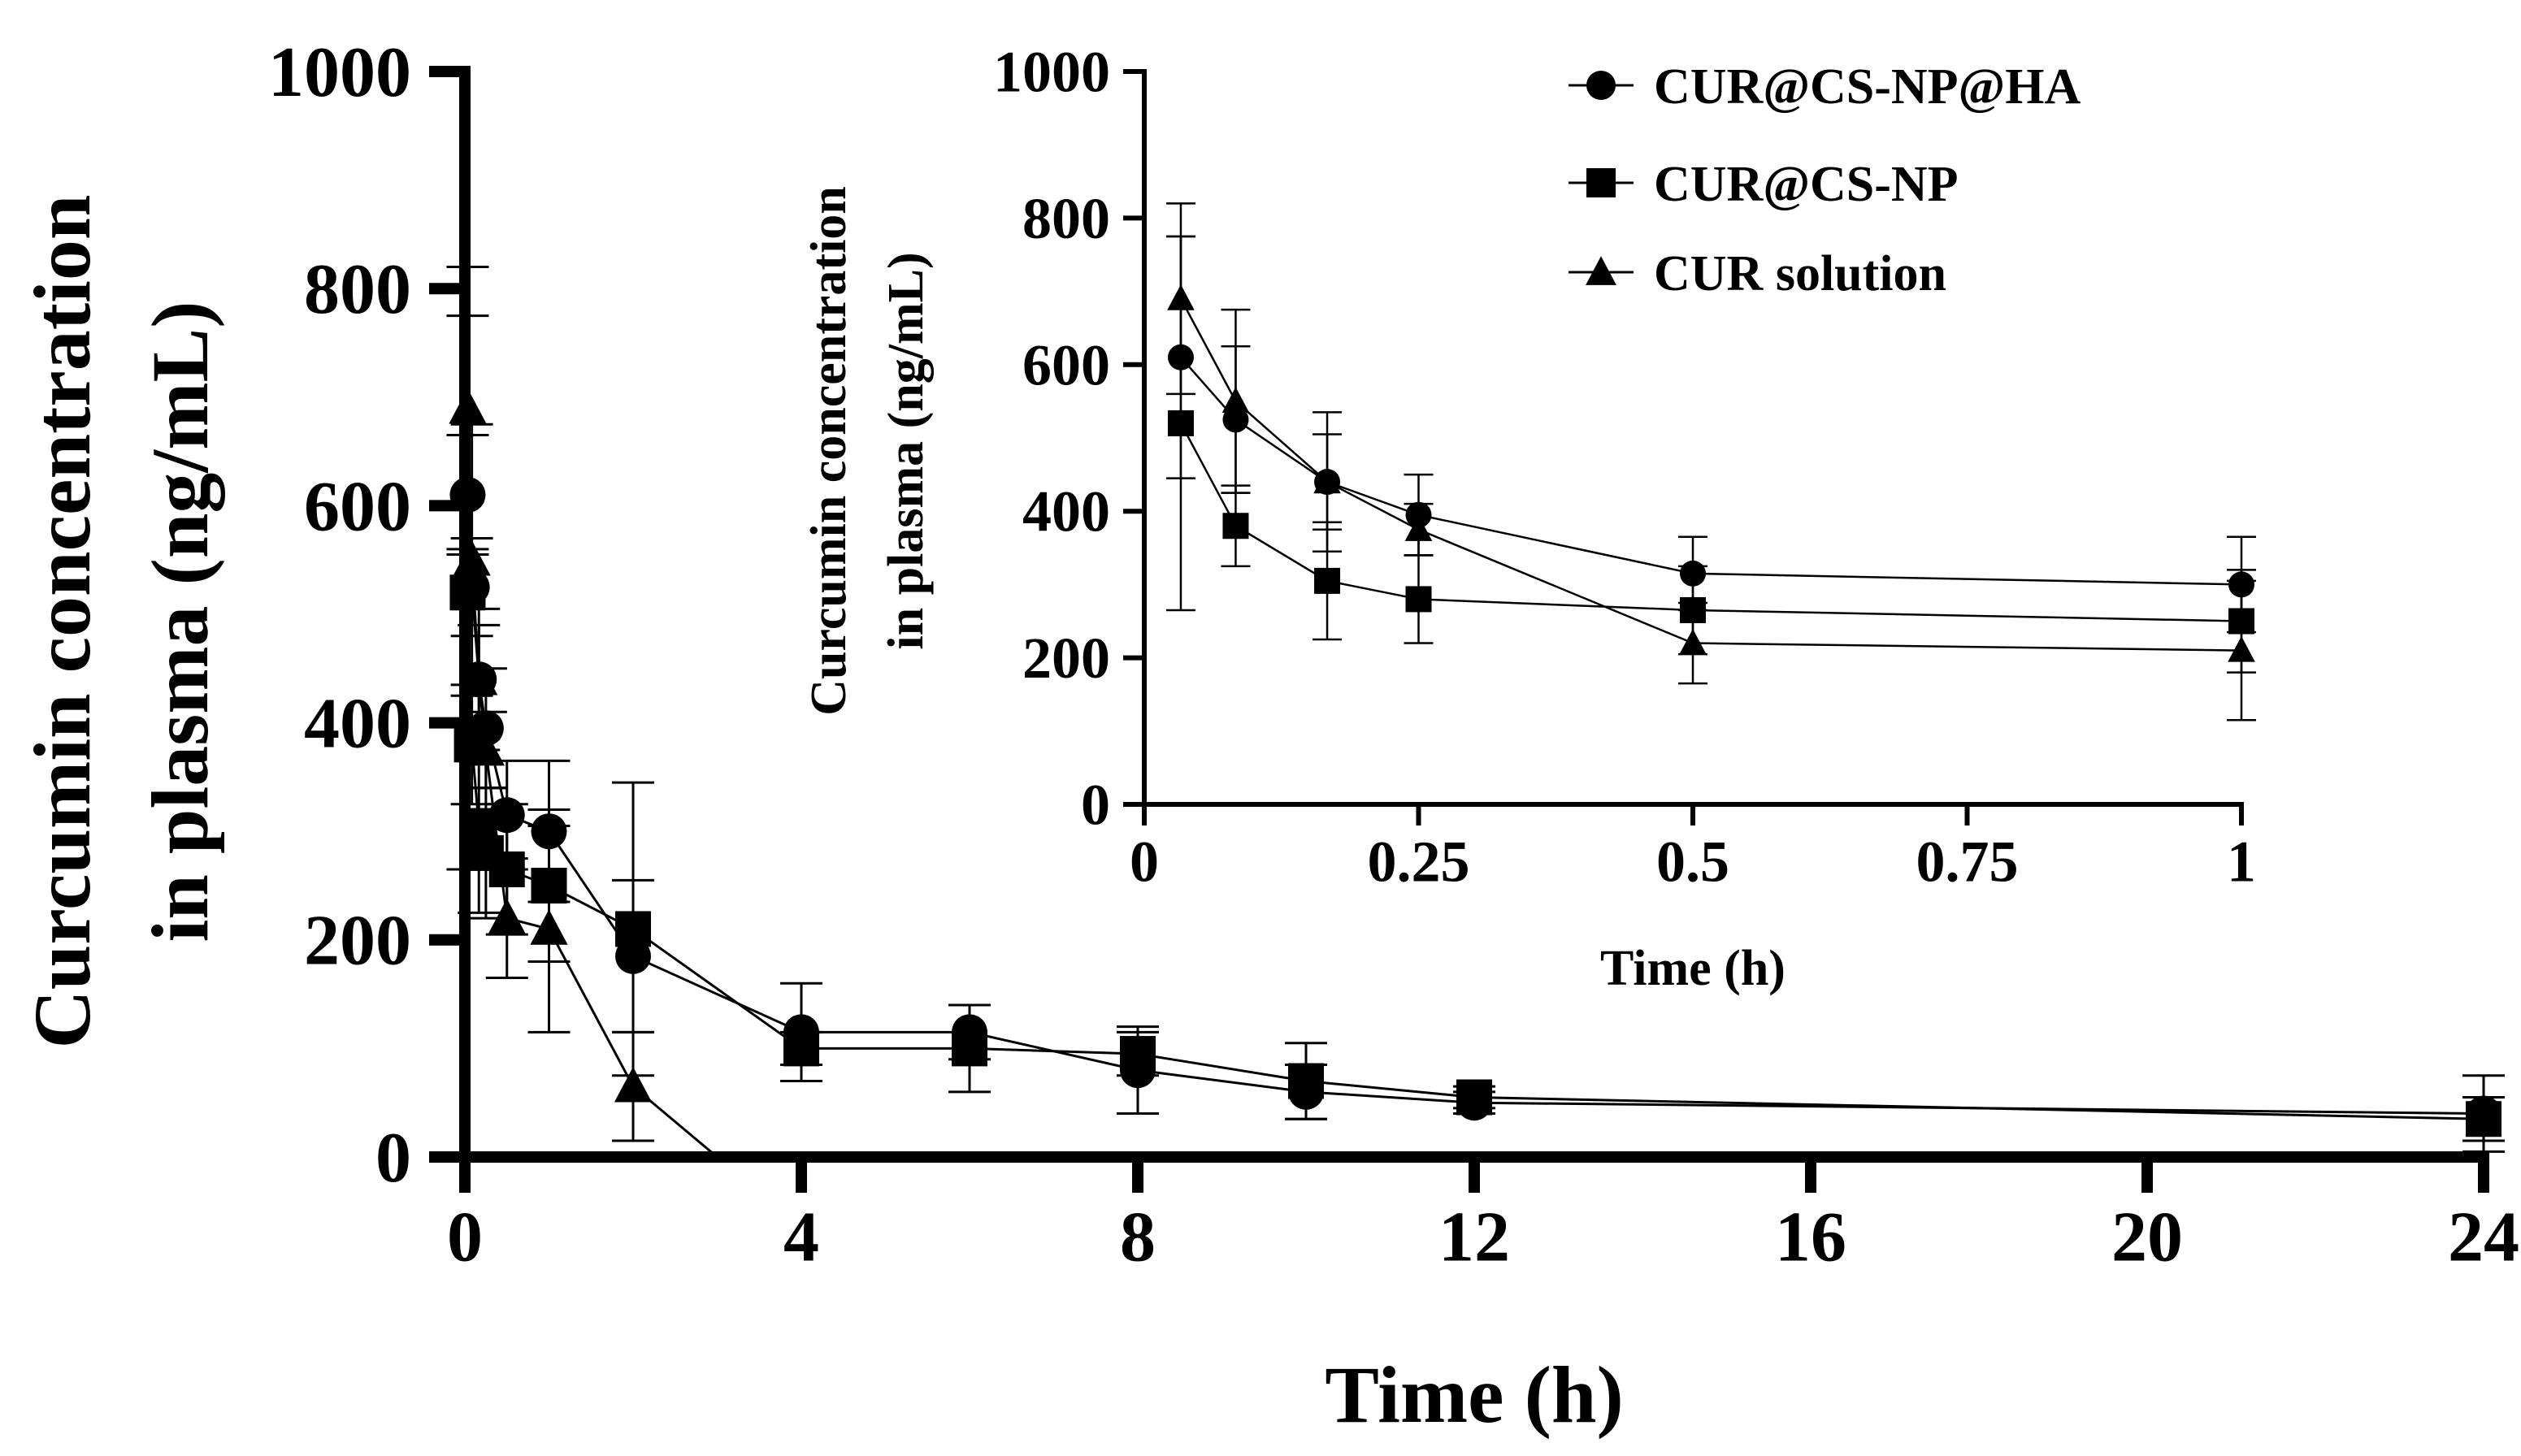  Describe the element at coordinates (829, 451) in the screenshot. I see `inset-y-axis-title-line-1: Curcumin concentration` at that location.